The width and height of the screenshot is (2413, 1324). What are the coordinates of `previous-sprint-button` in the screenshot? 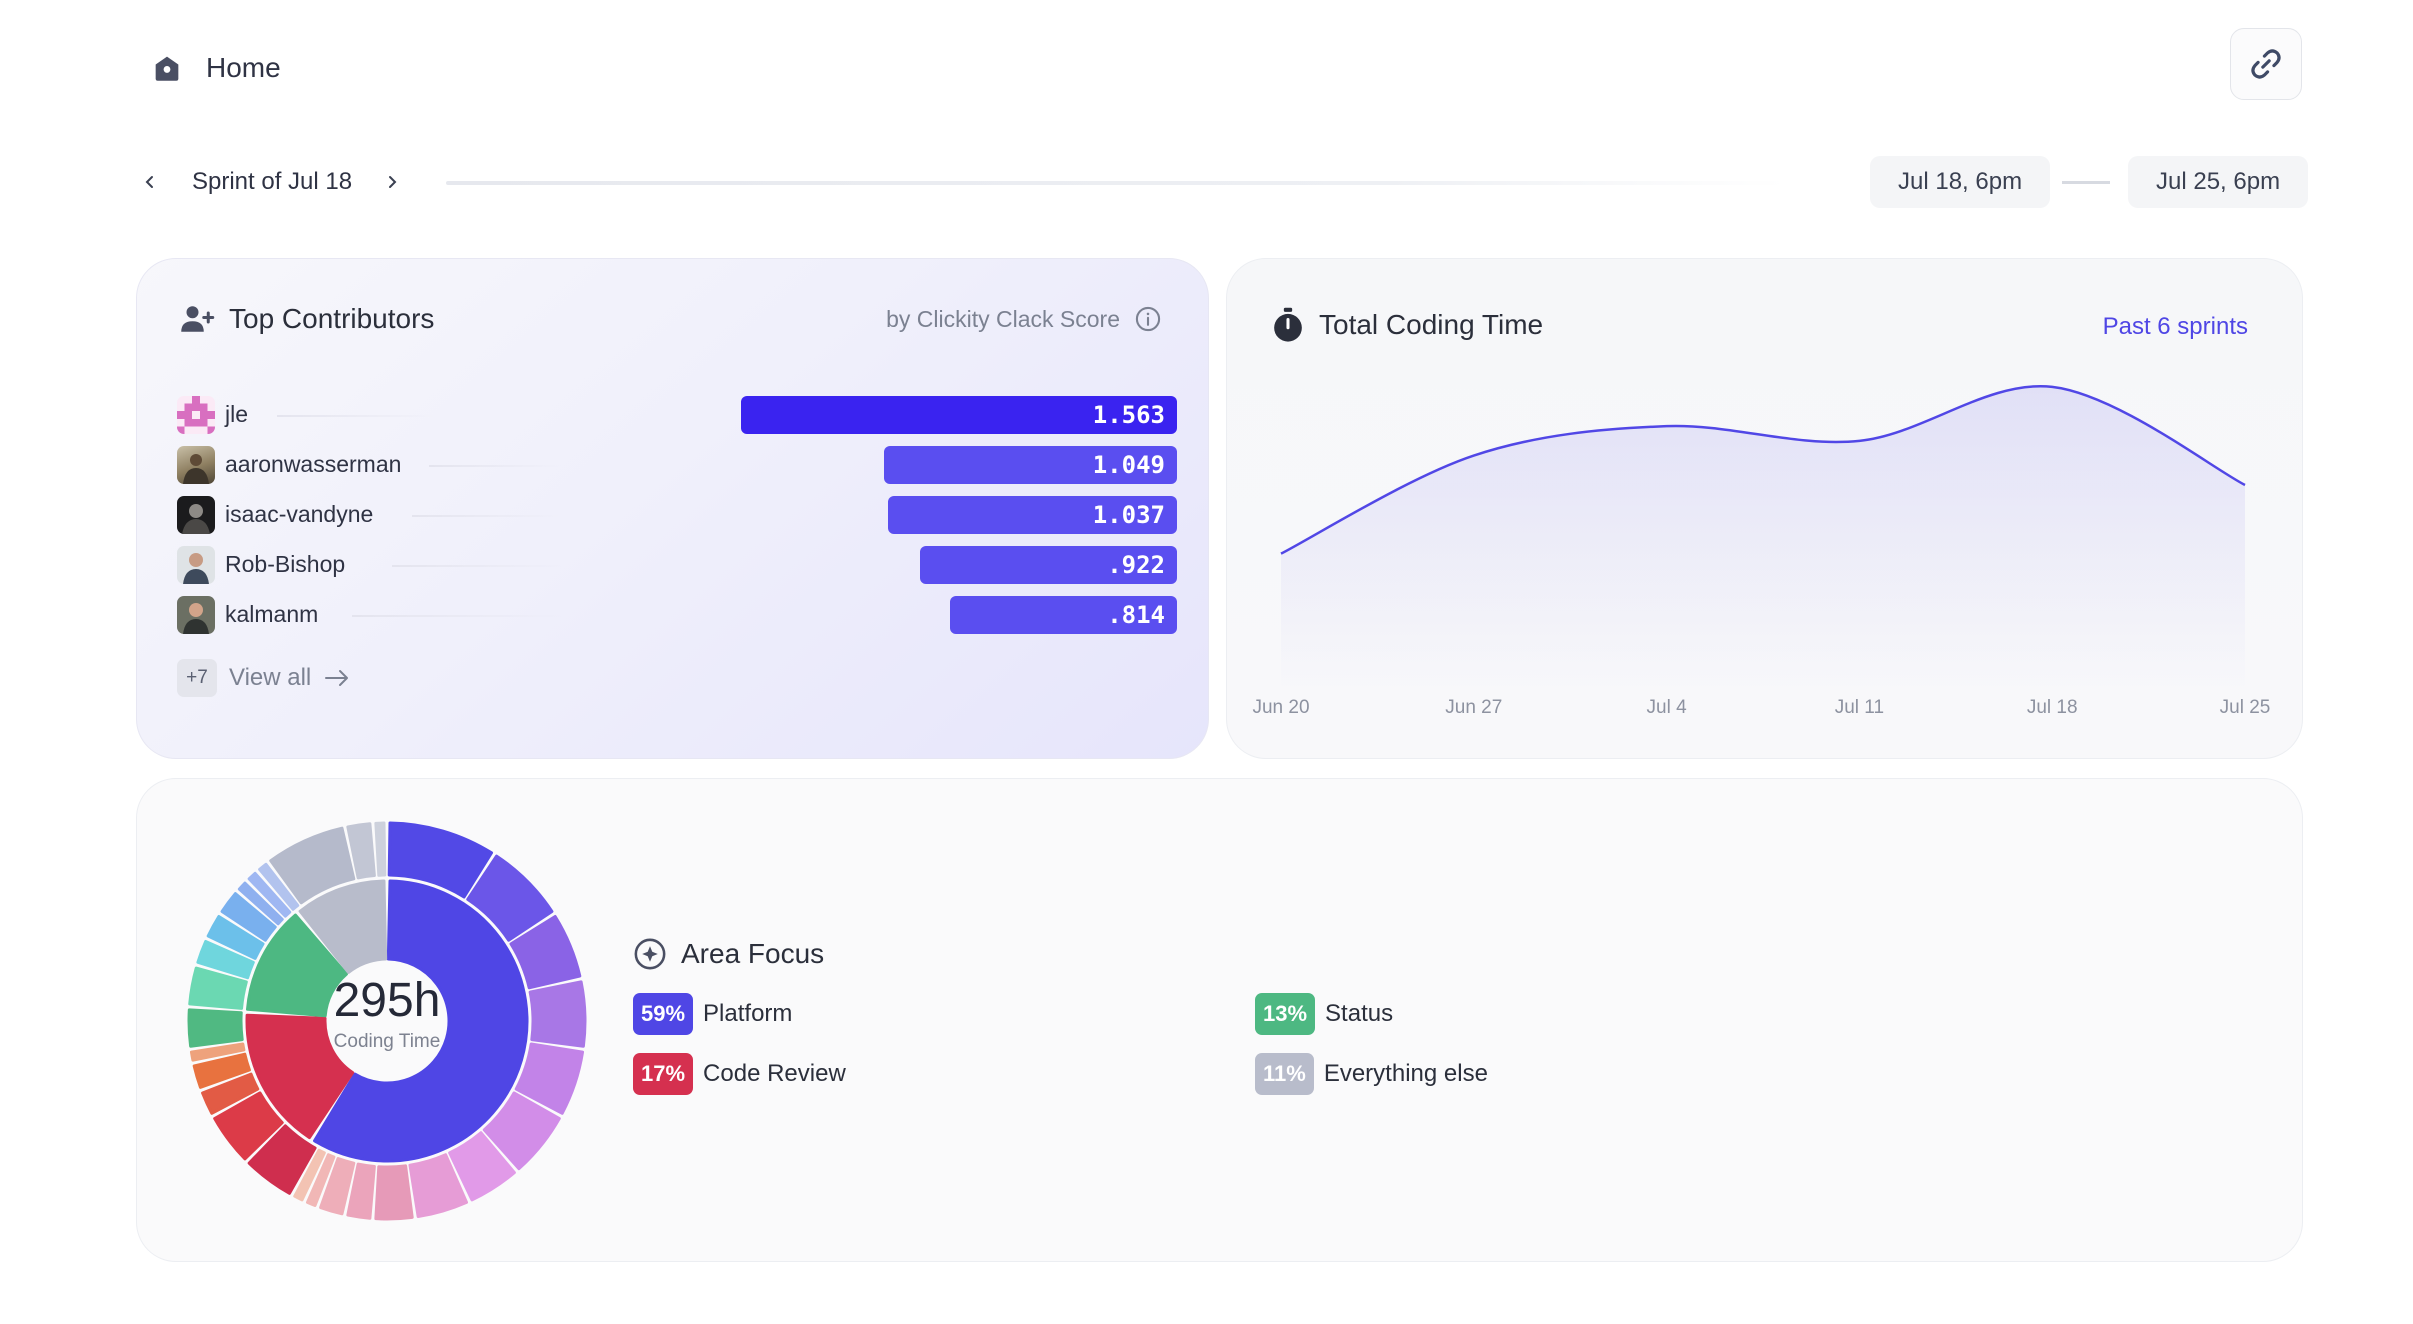 It's located at (150, 182).